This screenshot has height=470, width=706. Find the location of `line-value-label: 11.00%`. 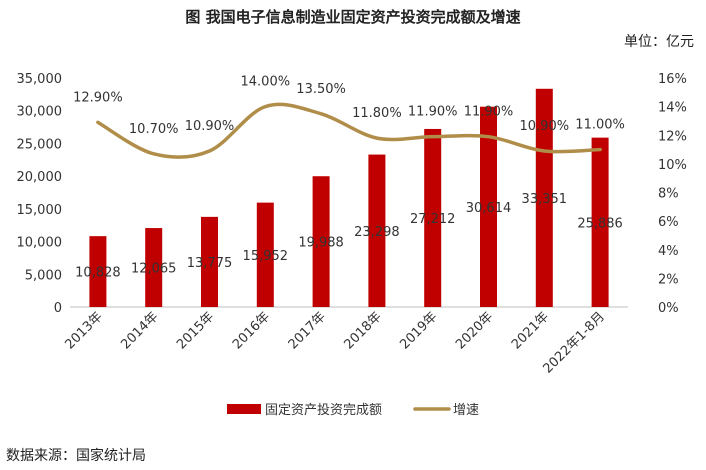

line-value-label: 11.00% is located at coordinates (600, 125).